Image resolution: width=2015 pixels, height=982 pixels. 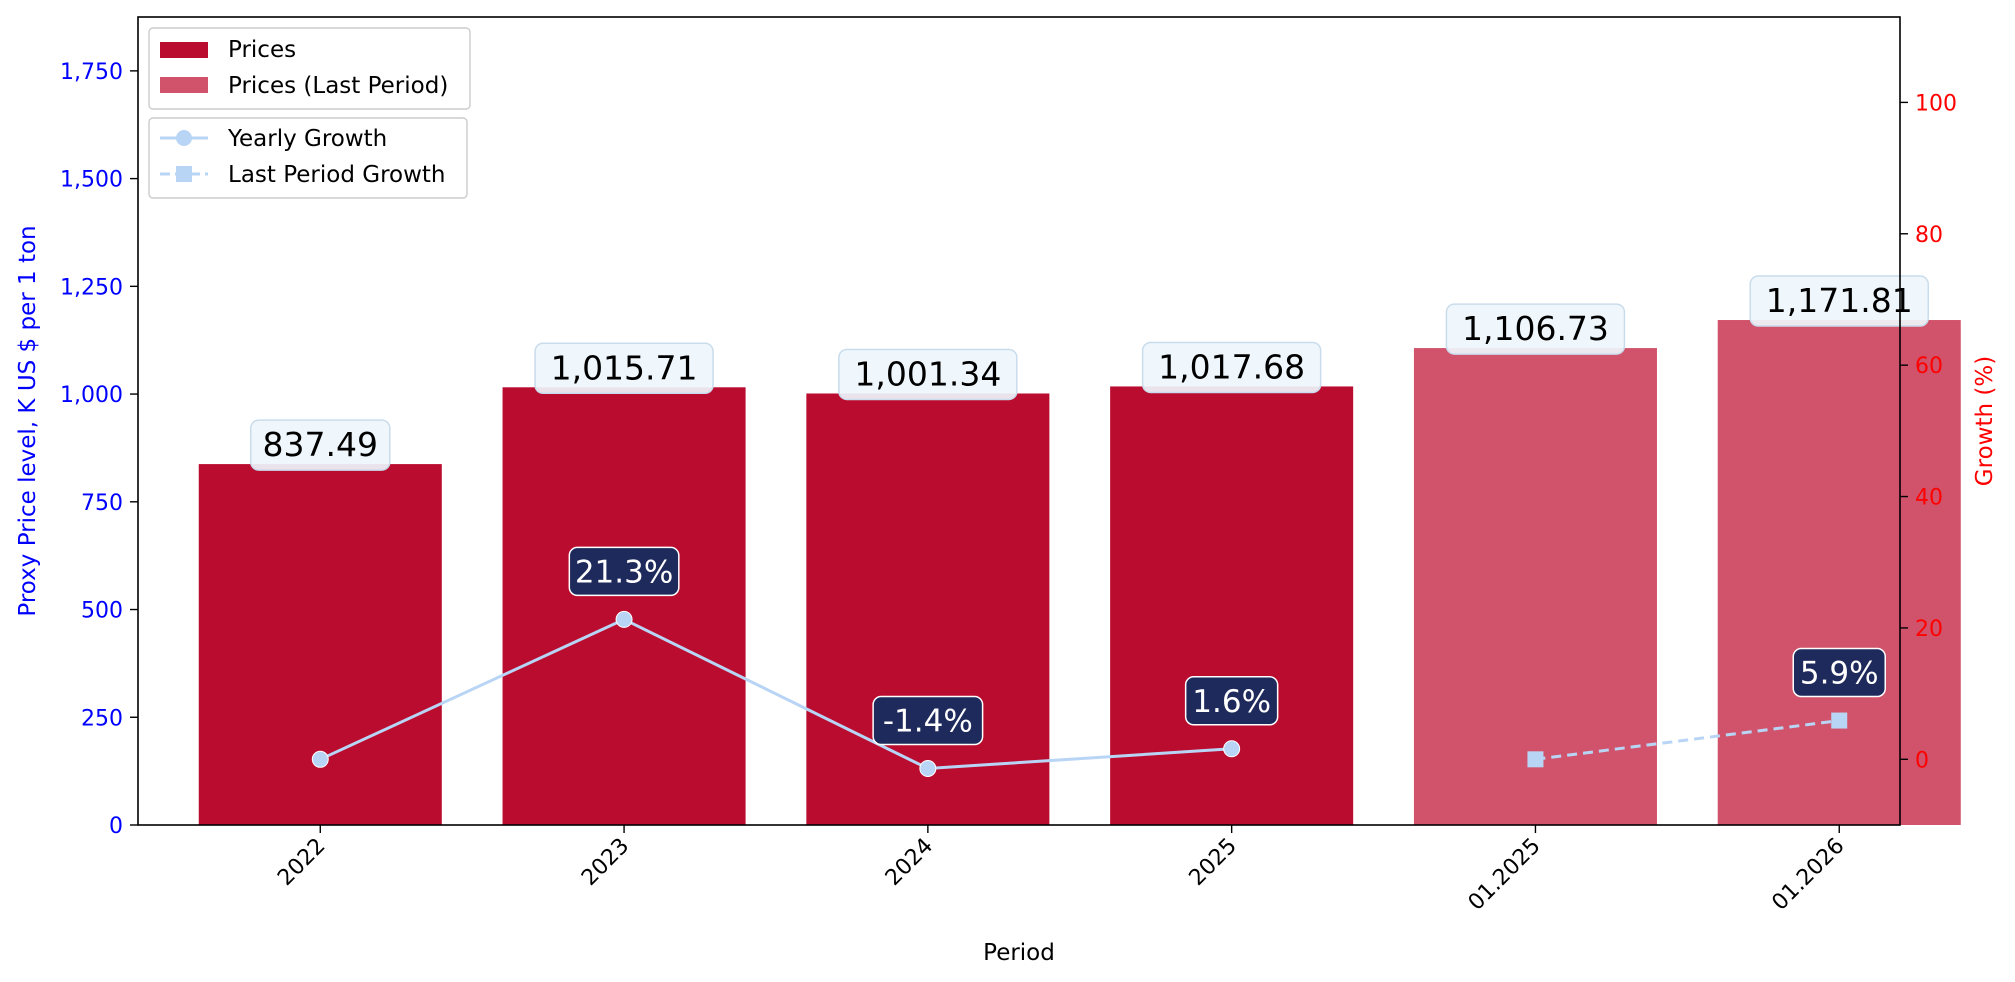 I want to click on bar-value-label: 1,015.71, so click(x=624, y=367).